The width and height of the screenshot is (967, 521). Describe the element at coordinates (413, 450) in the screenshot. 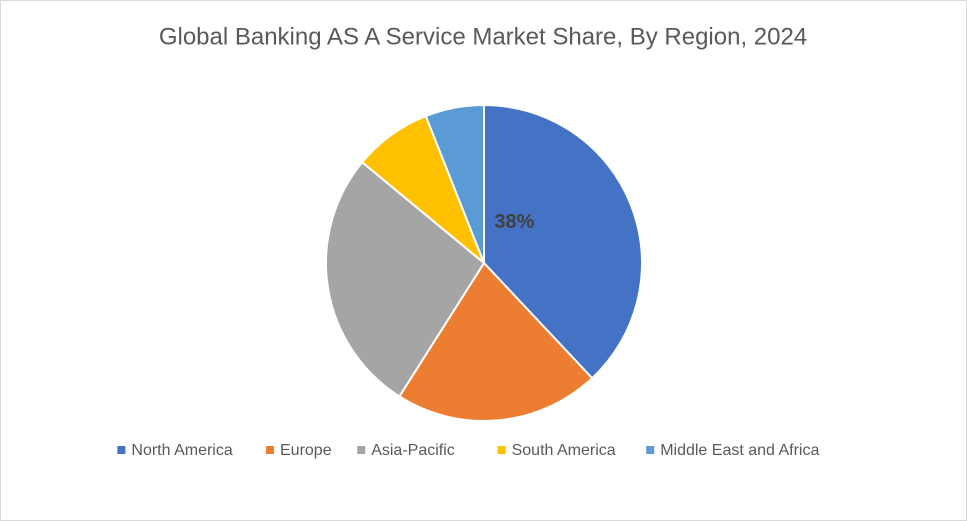

I see `legend-label: Asia-Pacific` at that location.